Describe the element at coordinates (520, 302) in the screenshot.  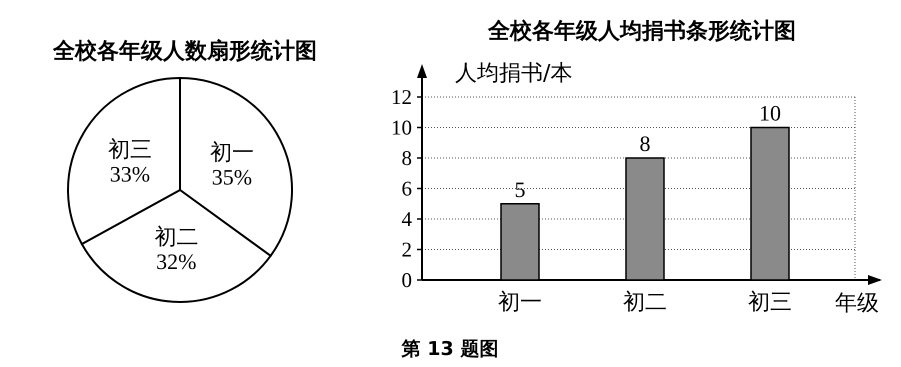
I see `x-tick-label: 初一` at that location.